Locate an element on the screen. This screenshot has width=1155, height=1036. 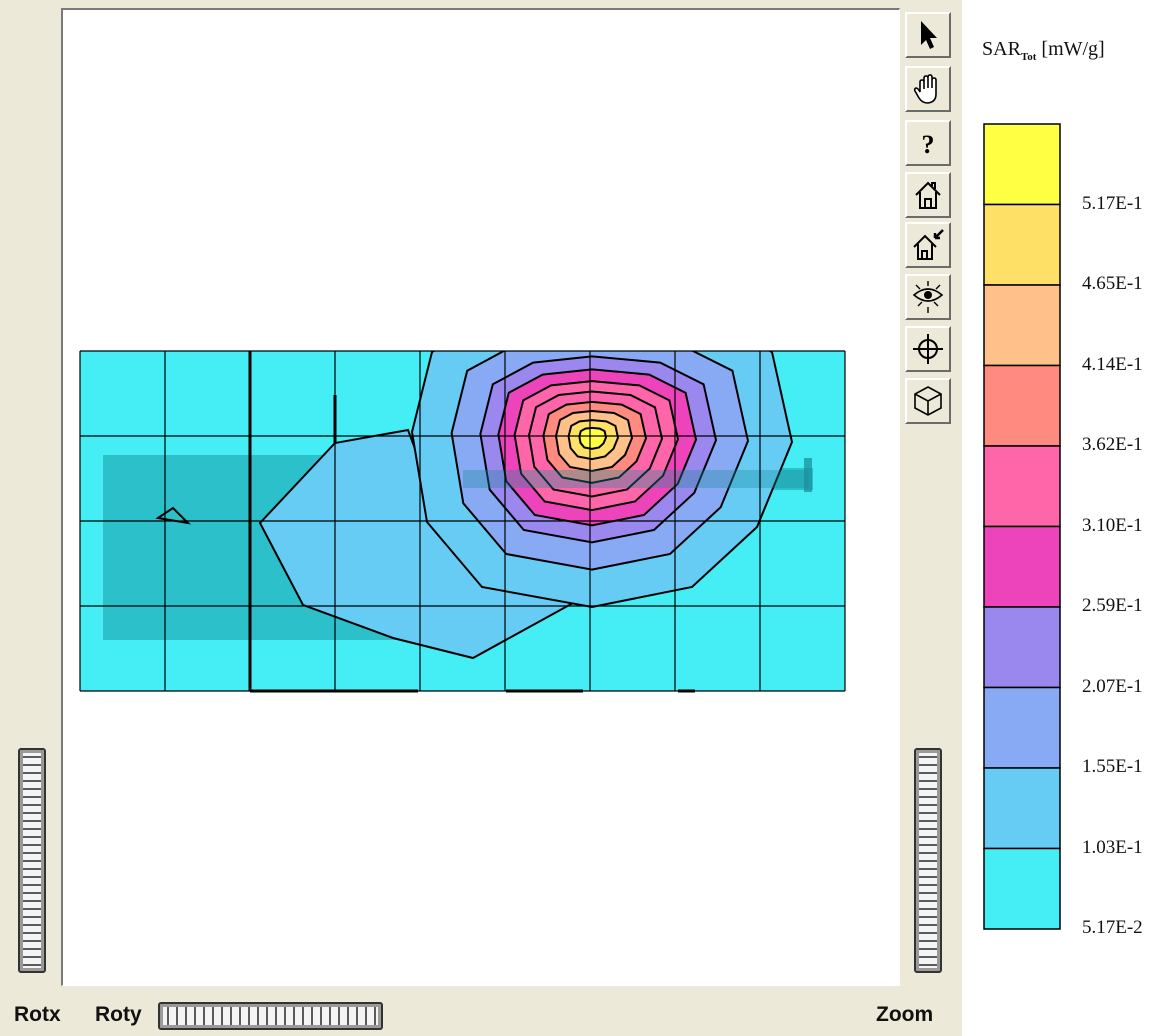
device-antenna-overlay is located at coordinates (635, 479).